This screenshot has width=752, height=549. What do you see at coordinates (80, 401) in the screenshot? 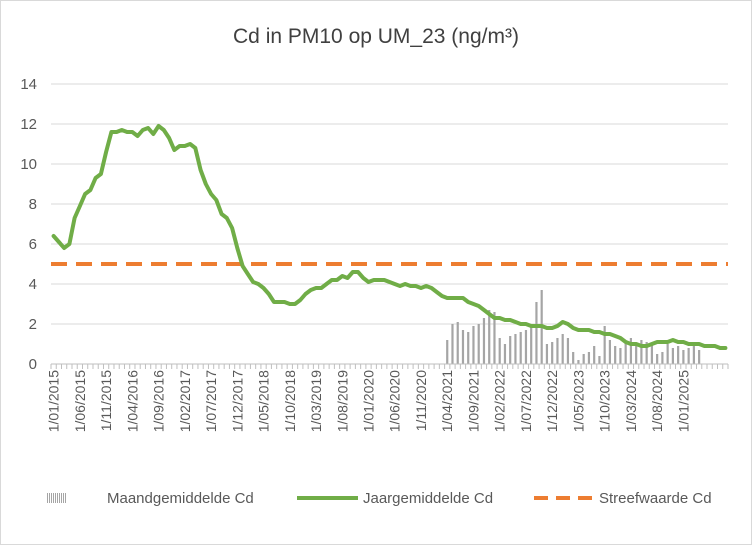
I see `x-tick-label: 1/06/2015` at bounding box center [80, 401].